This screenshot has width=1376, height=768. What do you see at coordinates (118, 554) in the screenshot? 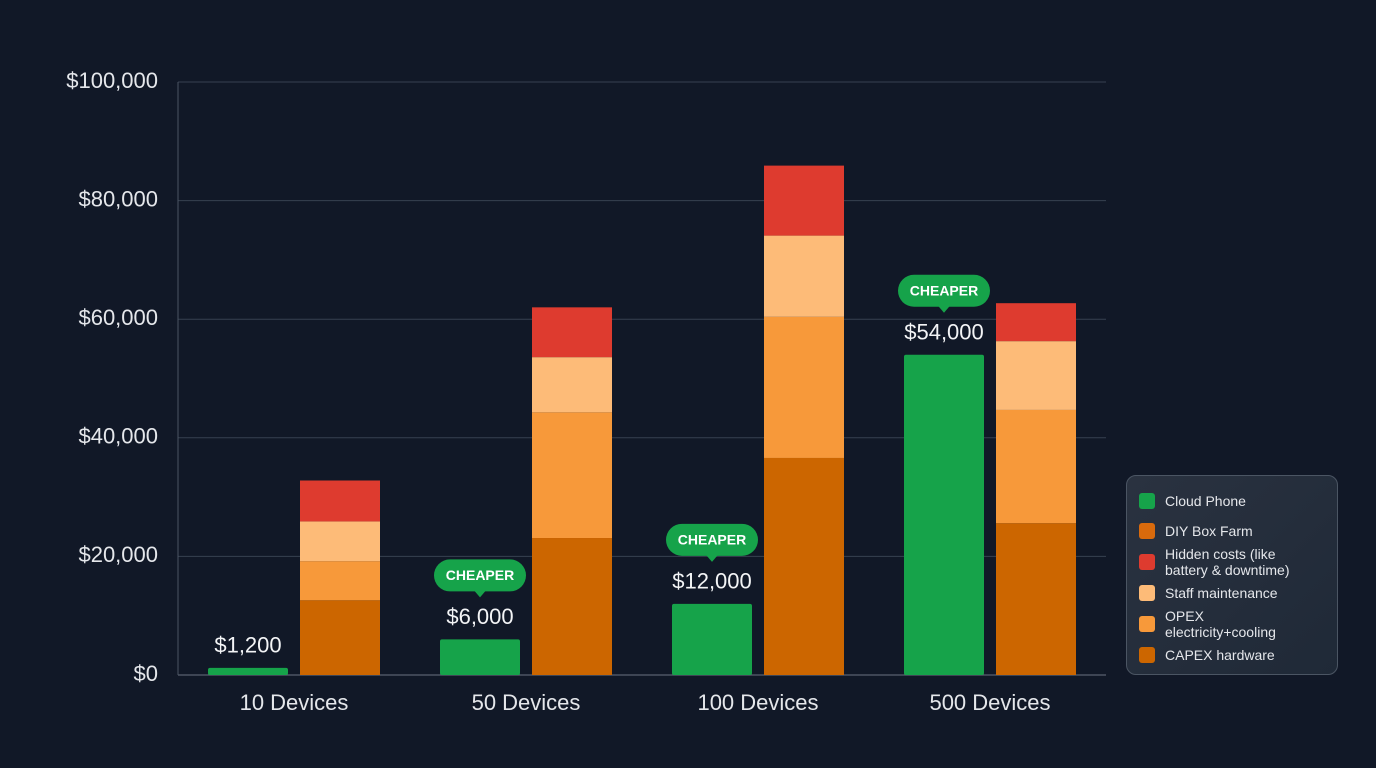
I see `y-tick-label: $20,000` at bounding box center [118, 554].